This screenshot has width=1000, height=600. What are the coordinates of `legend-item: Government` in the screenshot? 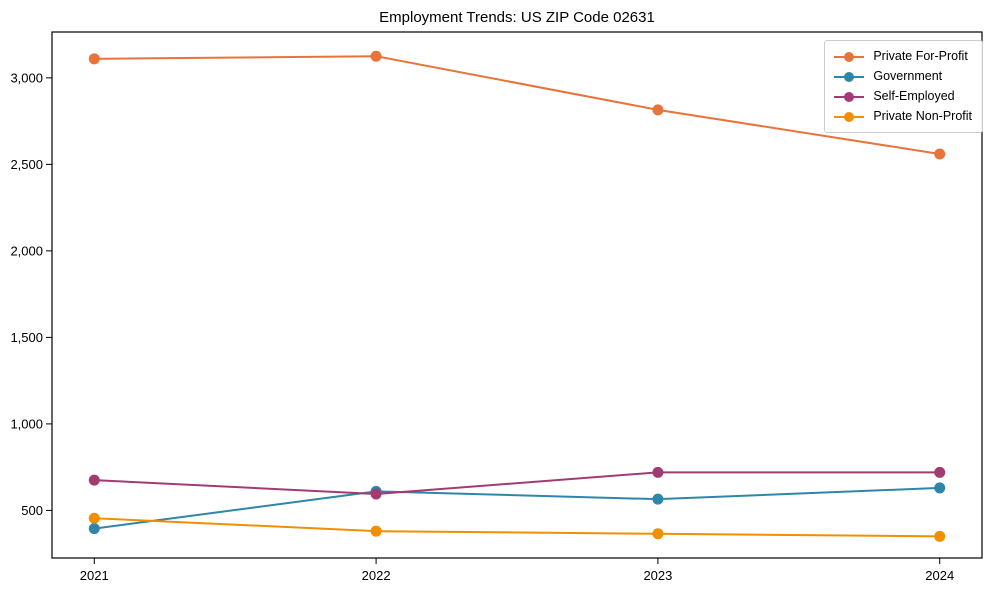 It's located at (902, 76).